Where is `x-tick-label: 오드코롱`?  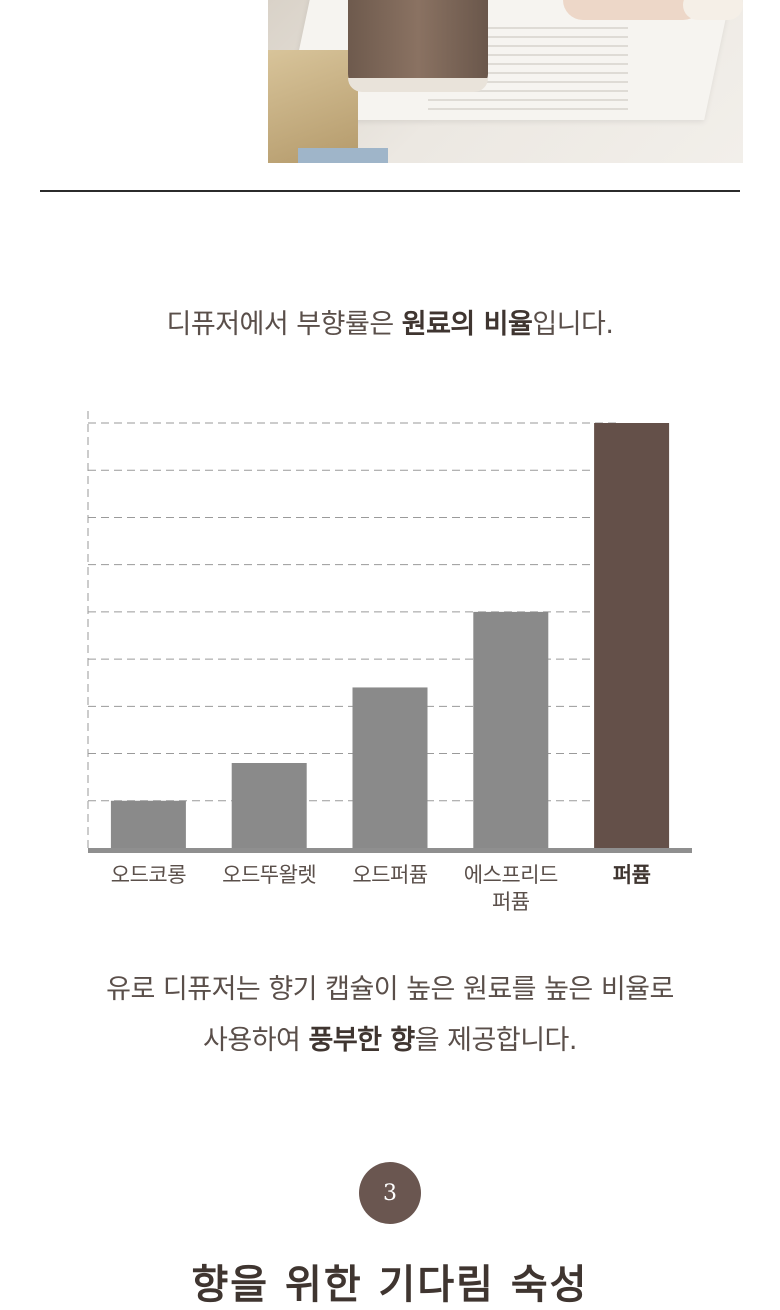 x-tick-label: 오드코롱 is located at coordinates (148, 875).